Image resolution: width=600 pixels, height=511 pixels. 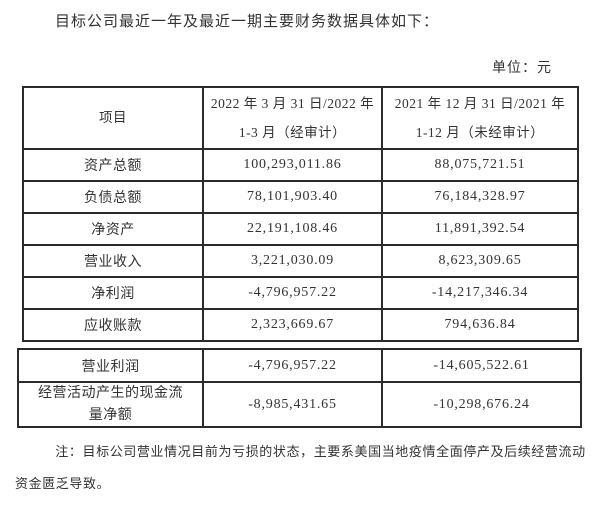 I want to click on value-2021: -10,298,676.24, so click(x=481, y=404).